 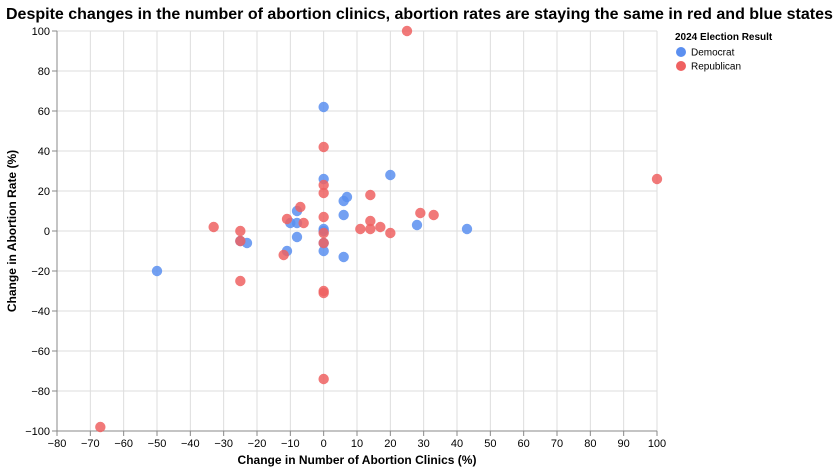 I want to click on y-axis-title: Change in Abortion Rate (%), so click(x=12, y=231).